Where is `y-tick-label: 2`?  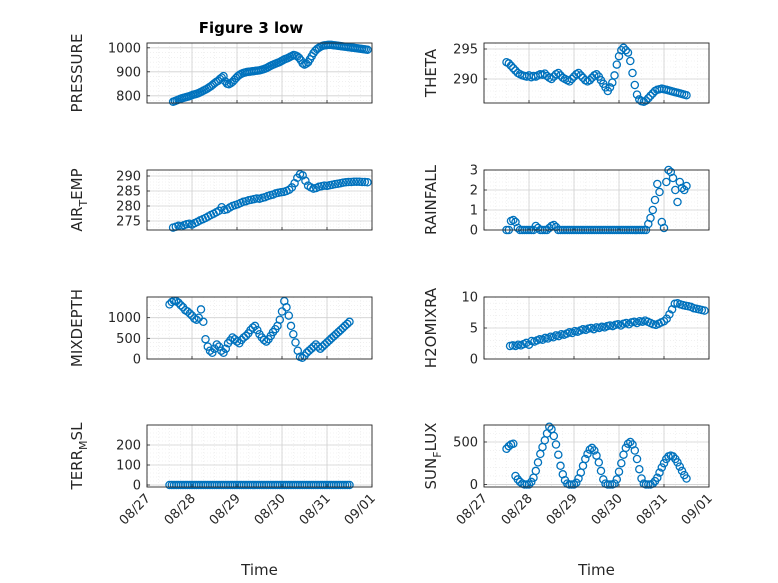
y-tick-label: 2 is located at coordinates (474, 191).